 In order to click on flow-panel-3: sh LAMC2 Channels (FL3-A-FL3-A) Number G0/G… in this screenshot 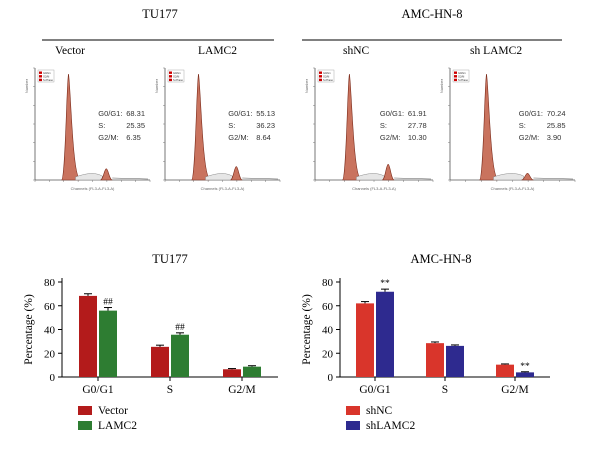, I will do `click(507, 118)`.